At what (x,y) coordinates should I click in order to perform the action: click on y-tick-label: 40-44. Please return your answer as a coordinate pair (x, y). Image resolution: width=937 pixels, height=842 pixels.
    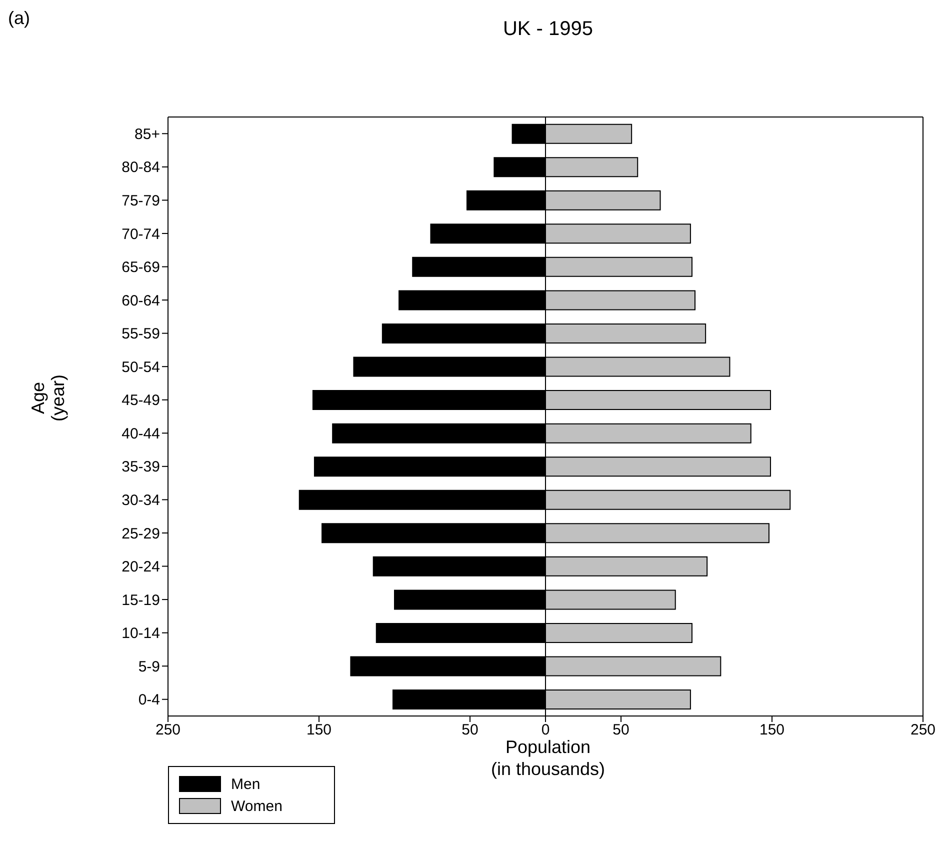
    Looking at the image, I should click on (141, 433).